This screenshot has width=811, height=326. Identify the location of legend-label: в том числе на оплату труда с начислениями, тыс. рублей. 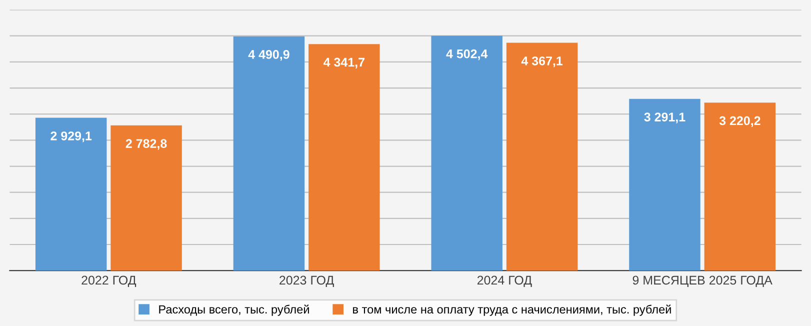
(512, 310).